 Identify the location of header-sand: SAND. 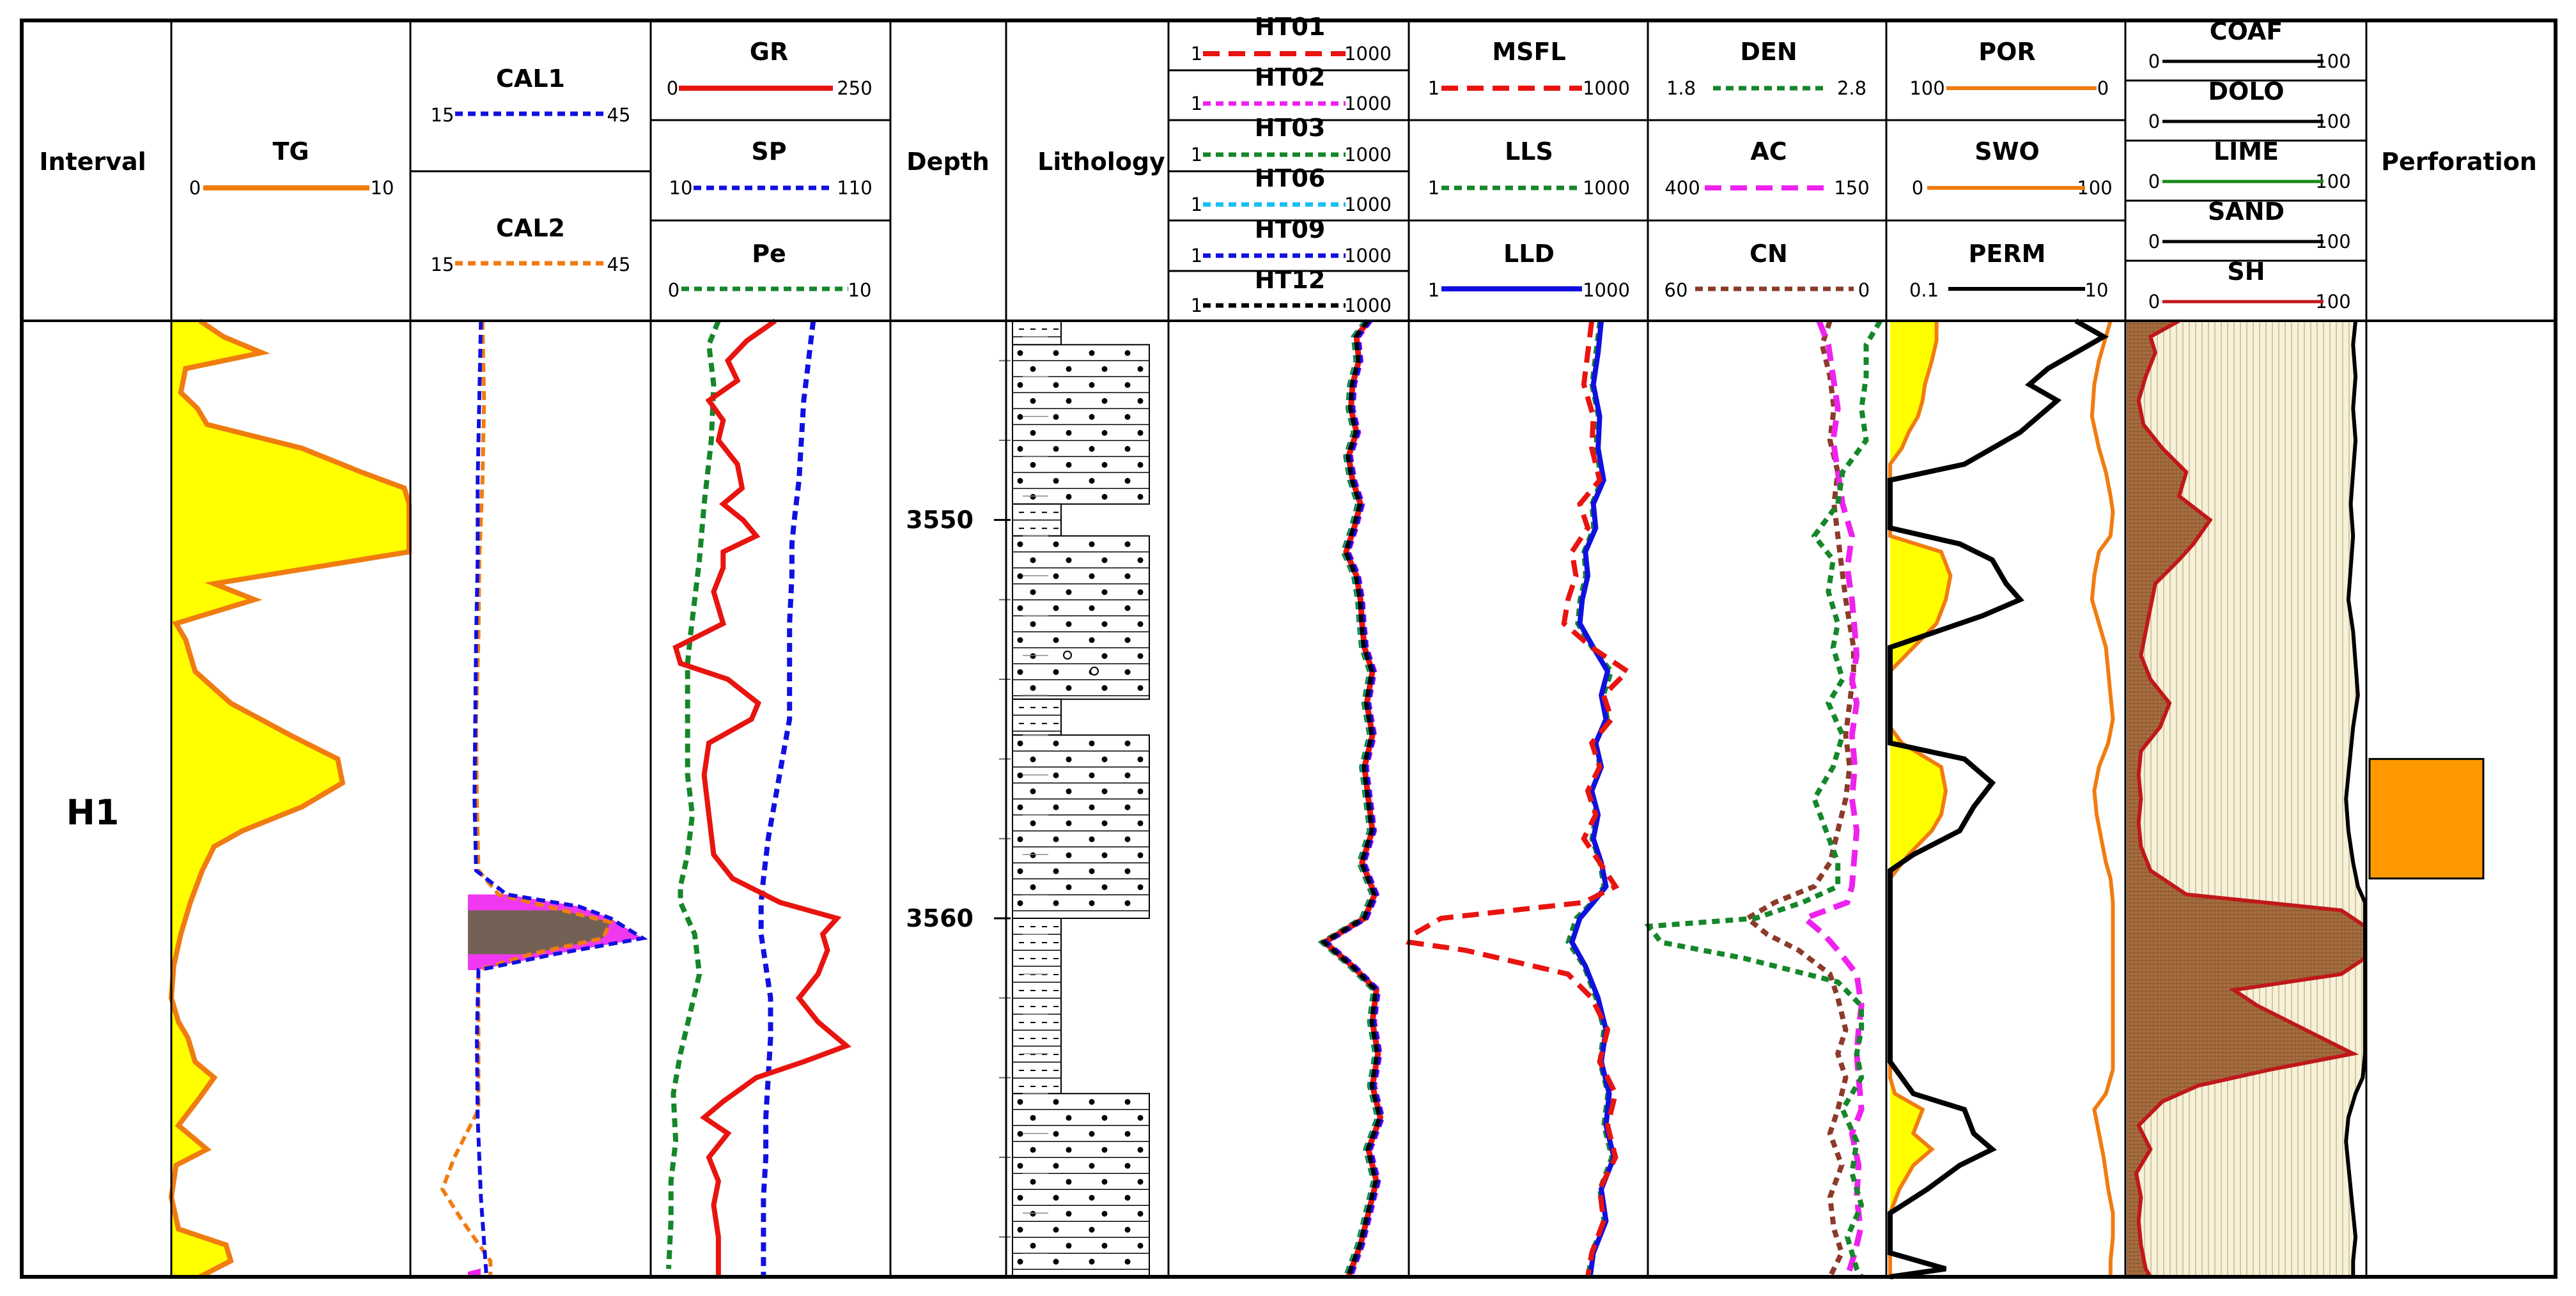
(2246, 212).